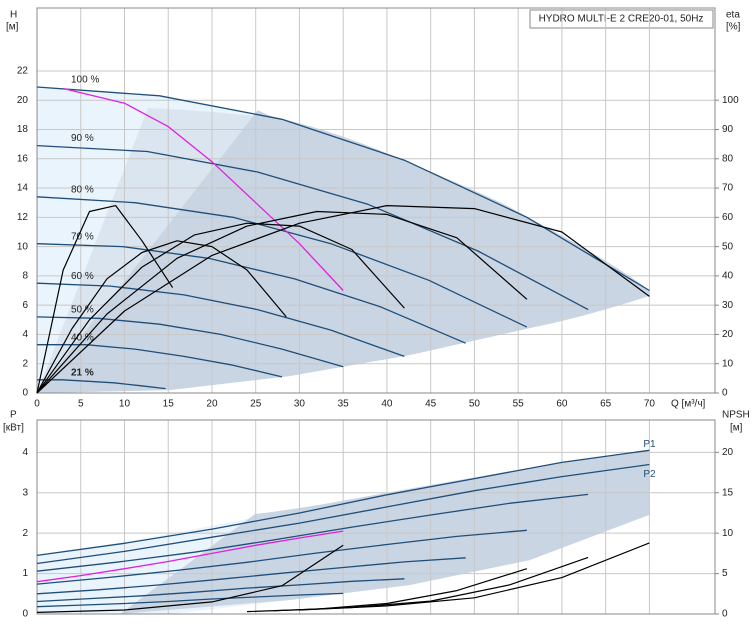  I want to click on y-tick-label: 14, so click(23, 188).